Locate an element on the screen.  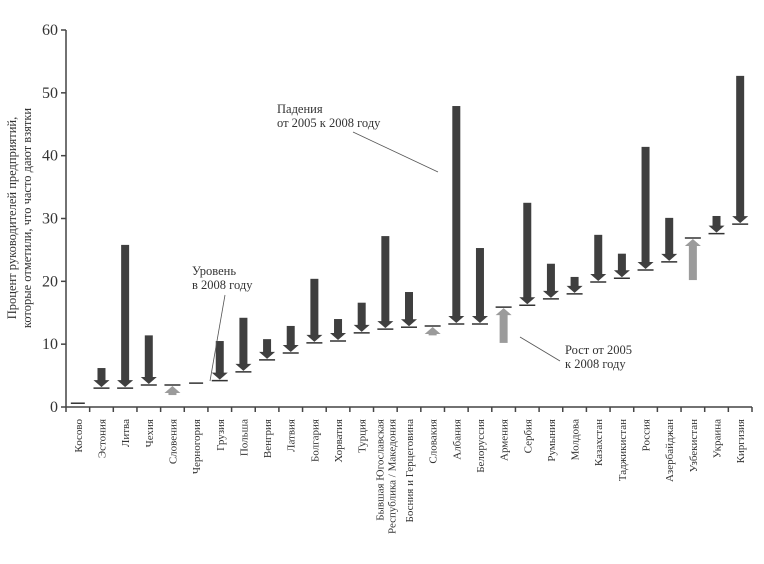
x-tick-label: Армения is located at coordinates (505, 440).